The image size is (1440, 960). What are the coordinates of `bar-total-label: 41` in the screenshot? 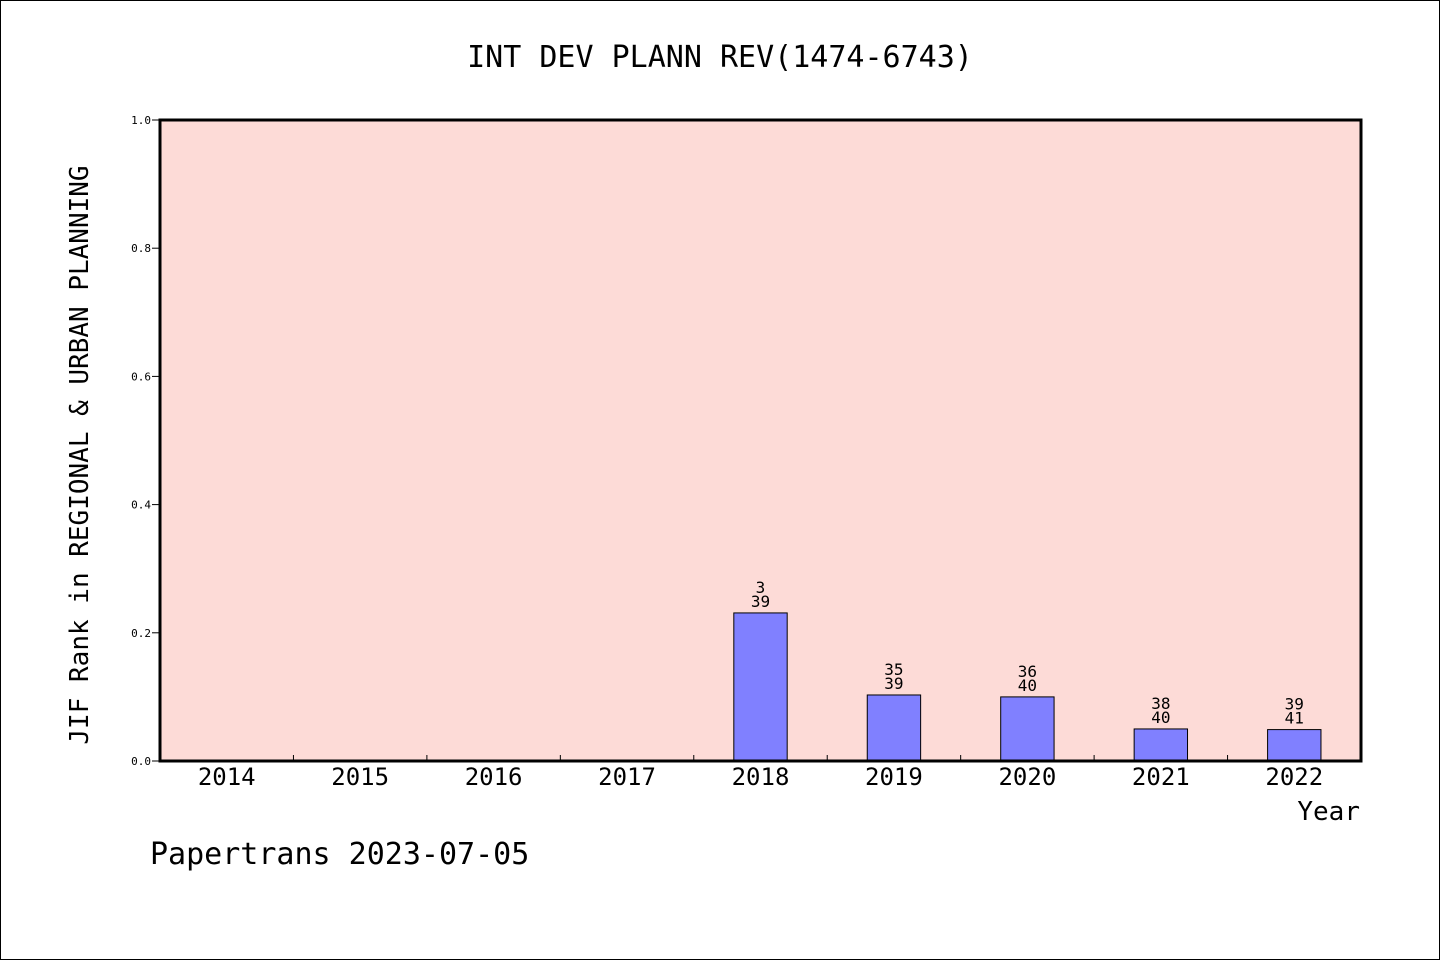 It's located at (1294, 718).